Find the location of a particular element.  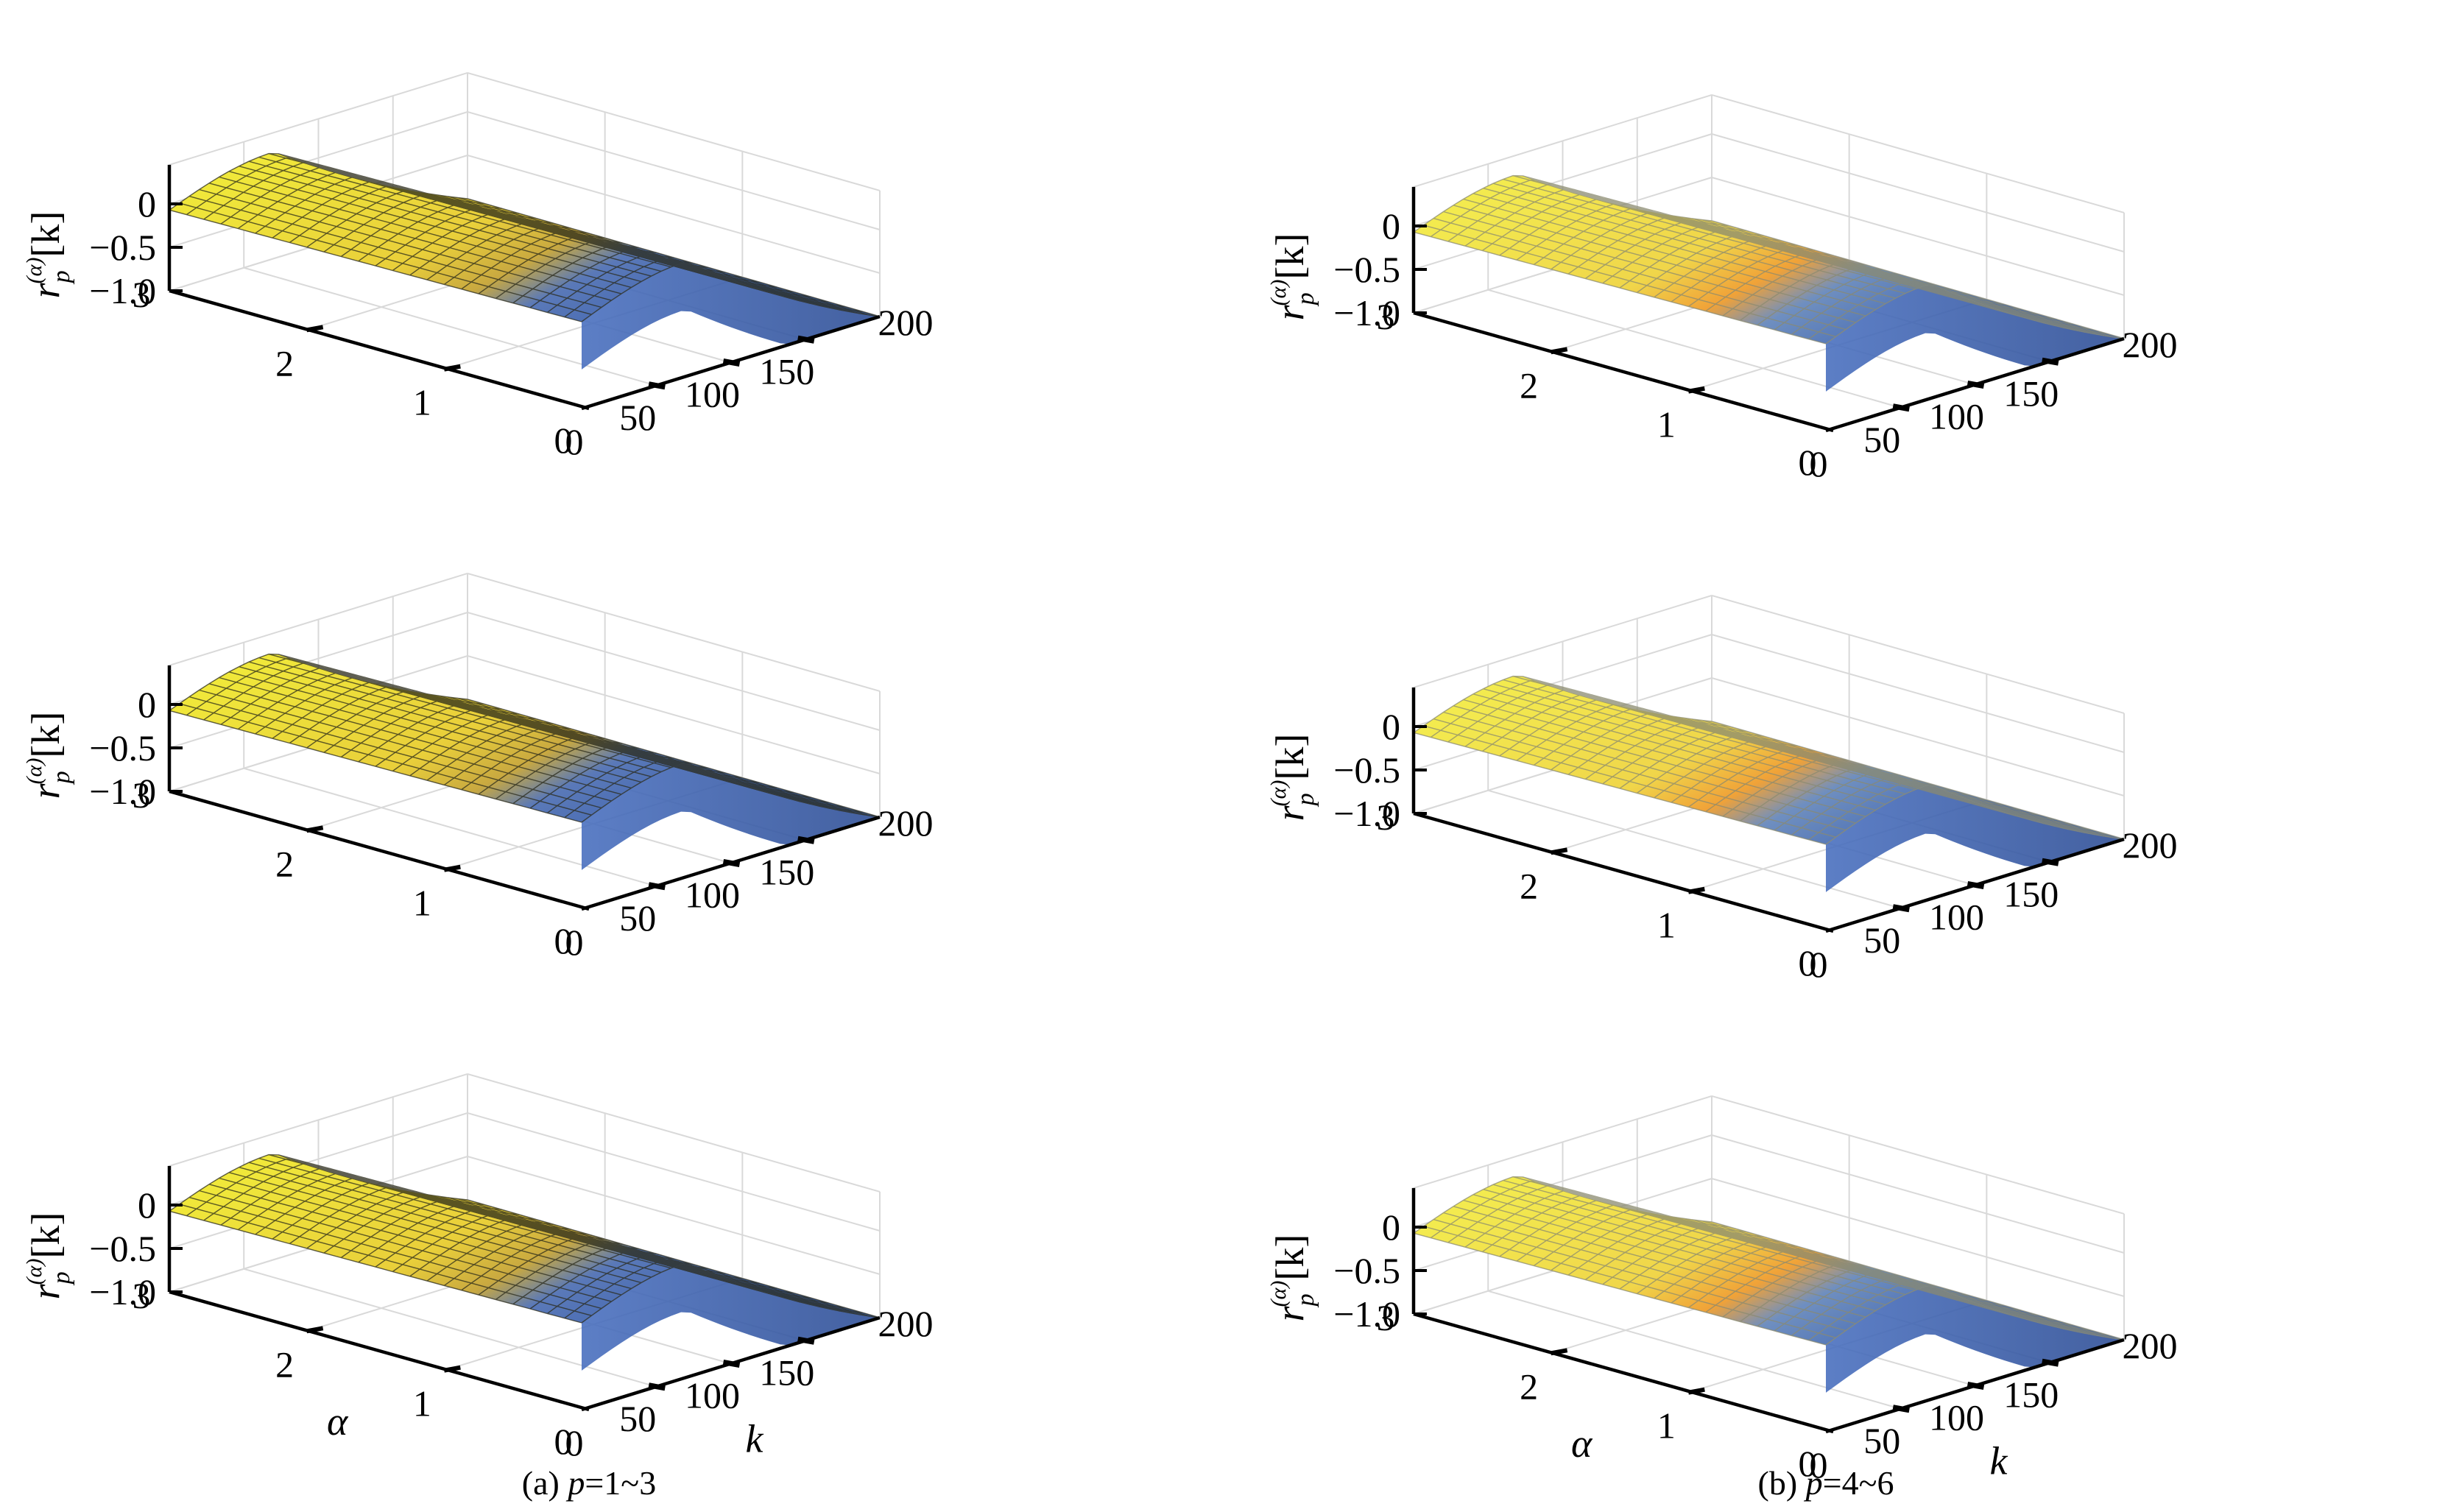

caption-b: (b) p=4~6 is located at coordinates (1826, 1483).